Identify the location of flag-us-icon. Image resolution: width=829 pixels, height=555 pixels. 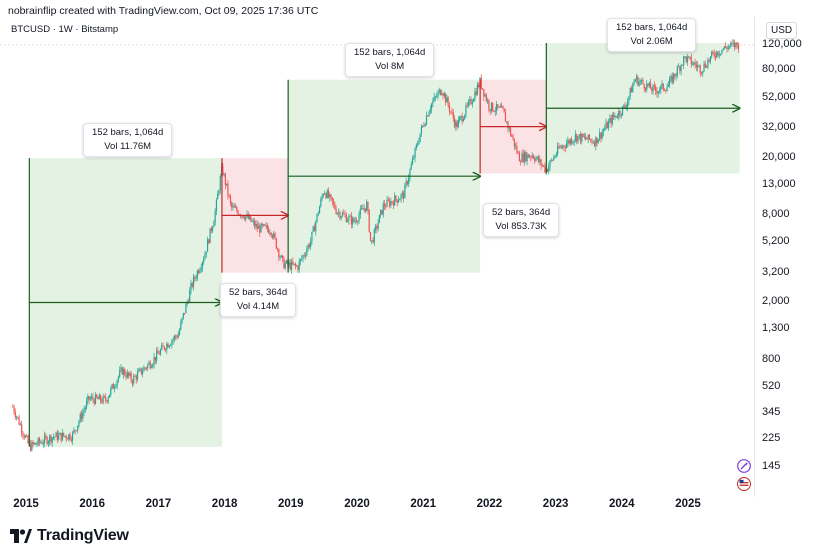
(744, 484).